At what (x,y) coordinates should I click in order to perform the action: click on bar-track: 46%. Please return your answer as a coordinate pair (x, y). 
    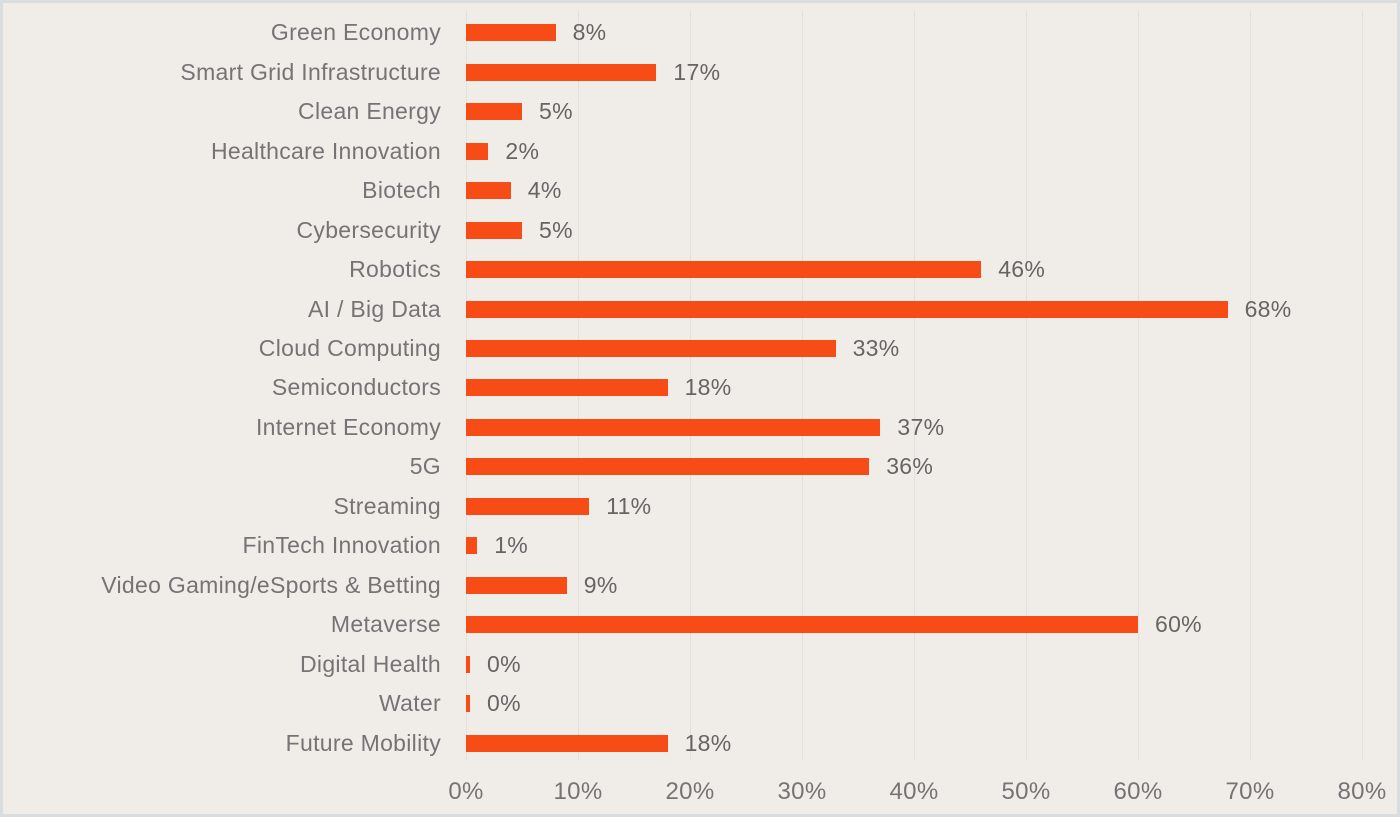
    Looking at the image, I should click on (914, 269).